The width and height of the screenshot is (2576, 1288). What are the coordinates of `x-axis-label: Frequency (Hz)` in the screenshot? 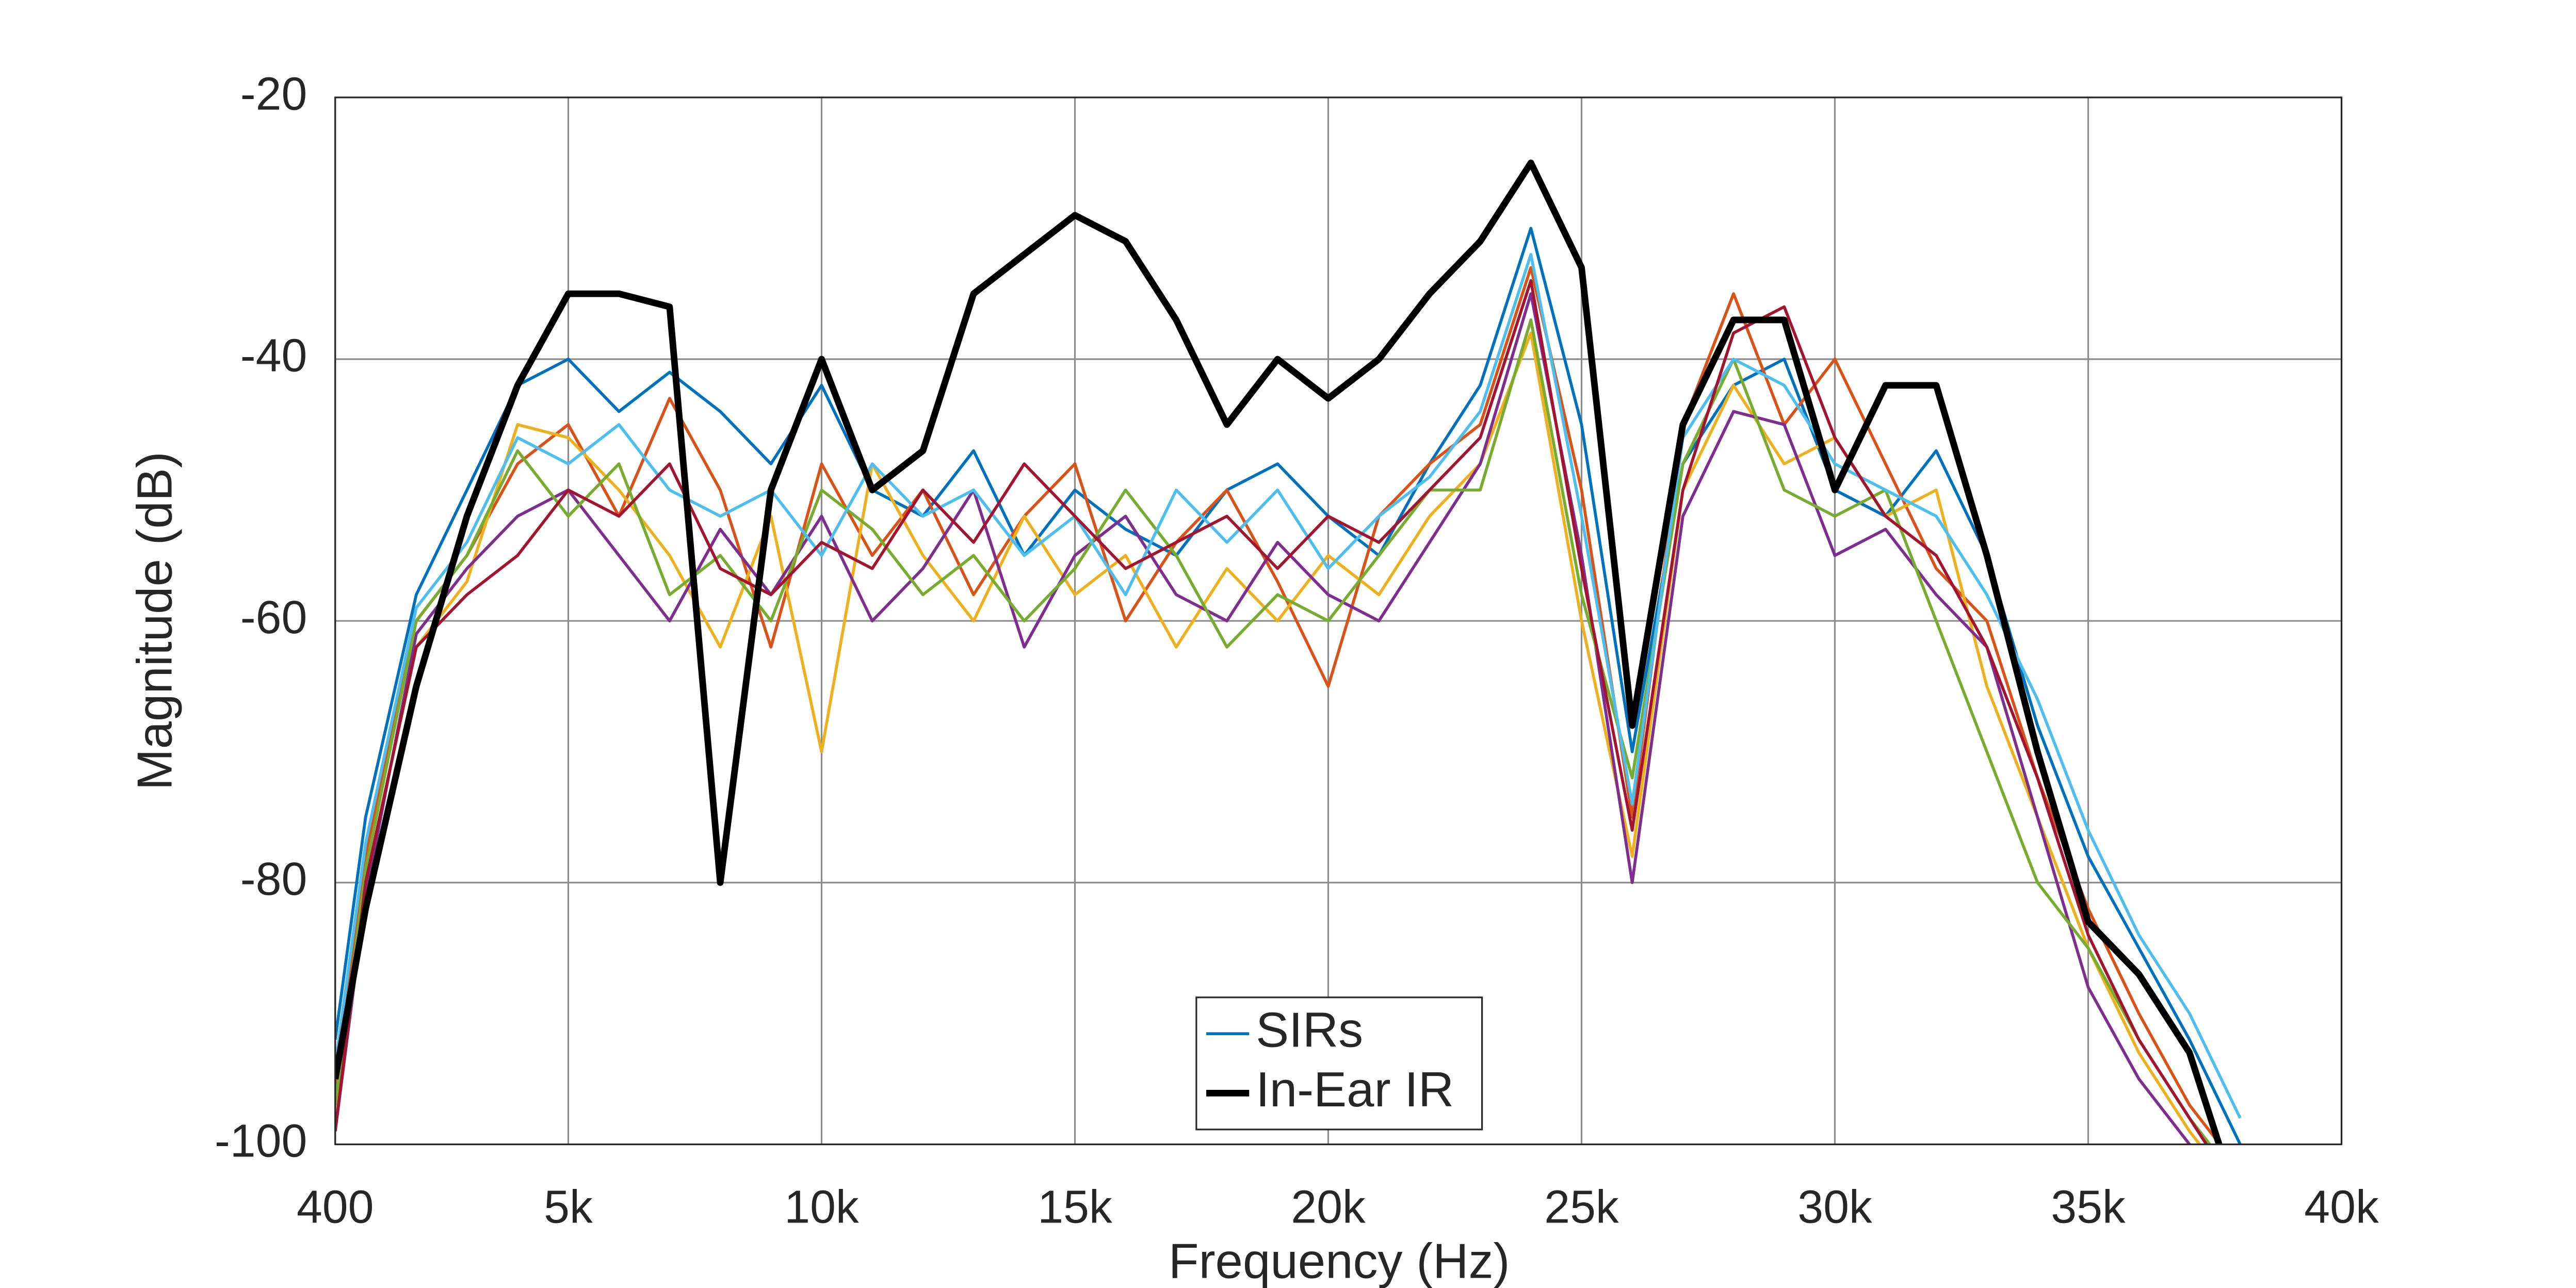 It's located at (1339, 1261).